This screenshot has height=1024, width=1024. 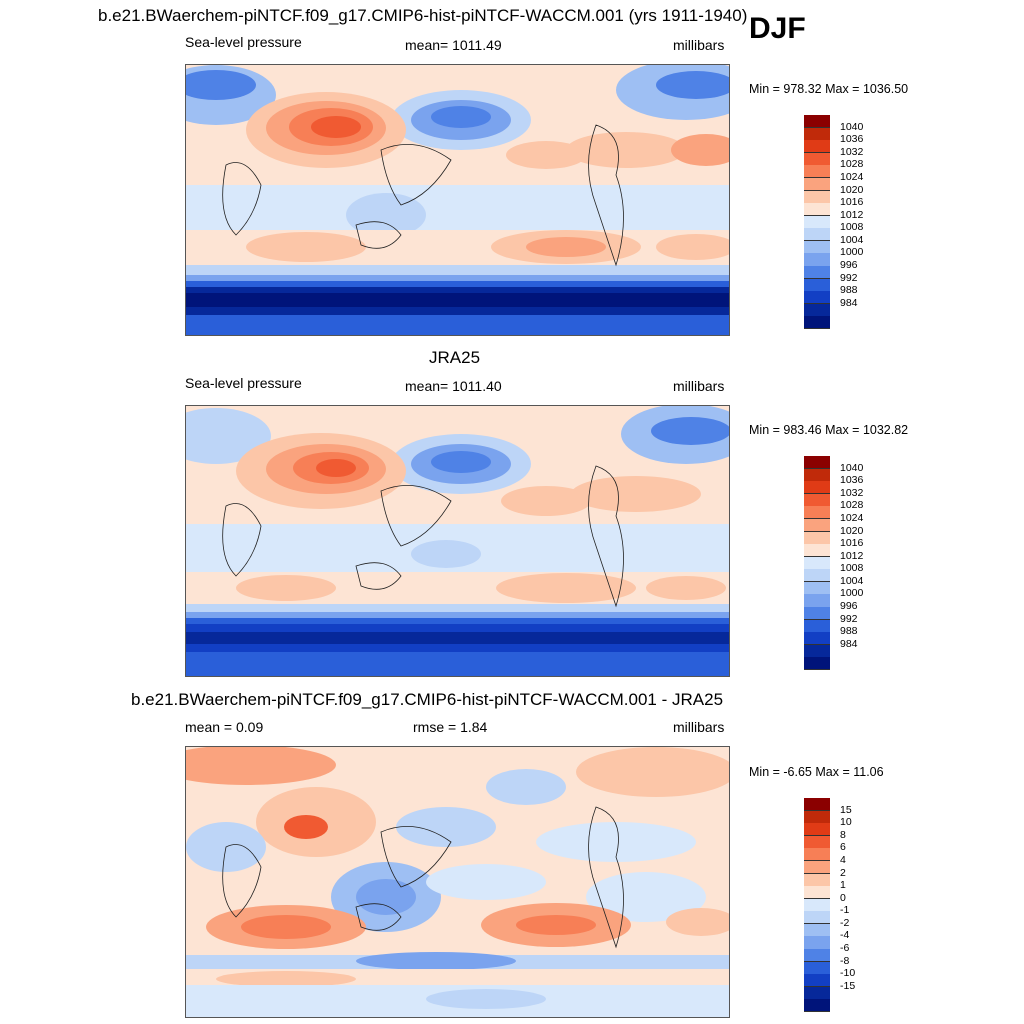 I want to click on colorbar-label: -10, so click(x=848, y=973).